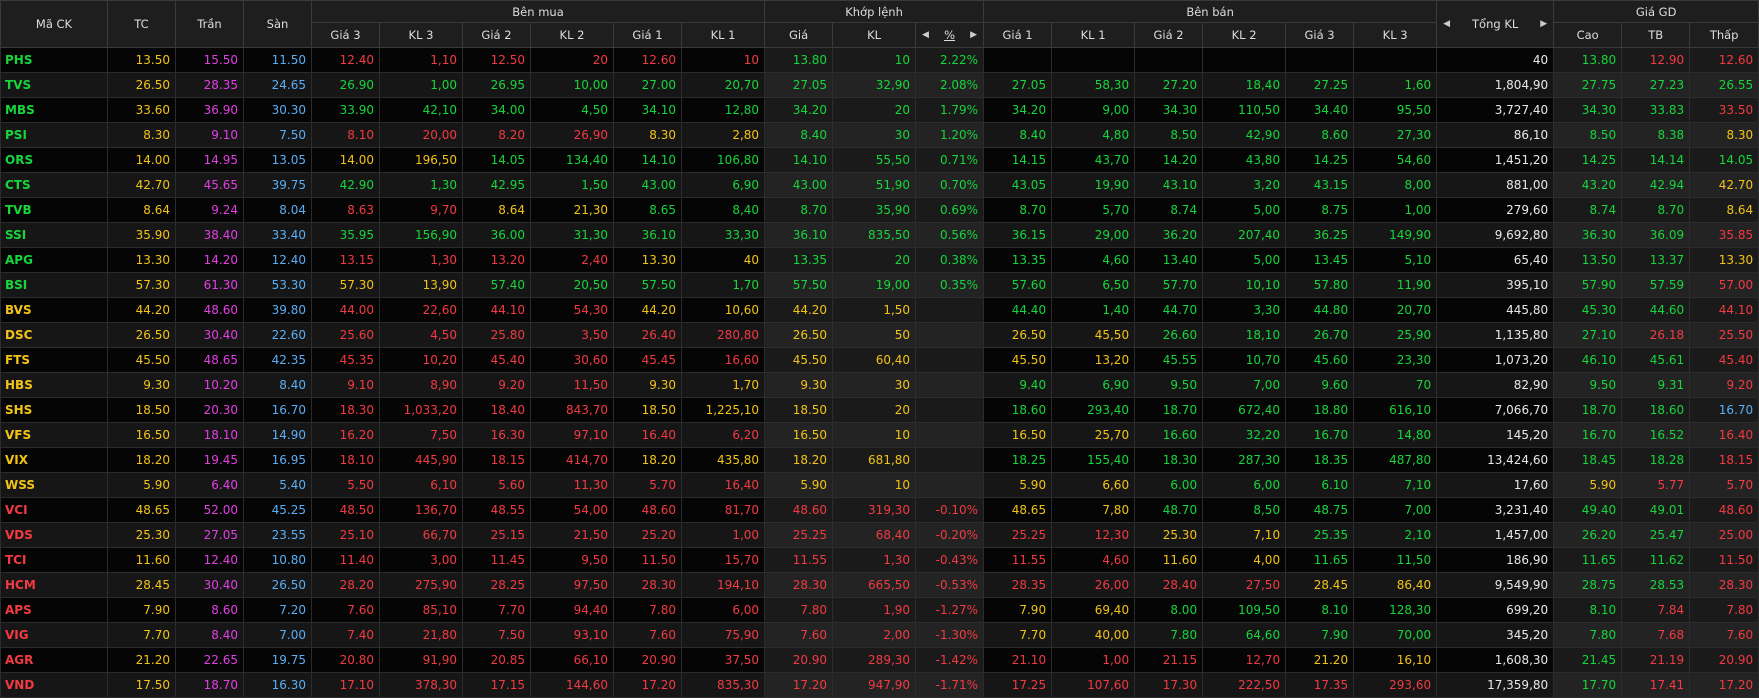 The width and height of the screenshot is (1759, 698). I want to click on bid-price-2-cell: 12.50, so click(496, 60).